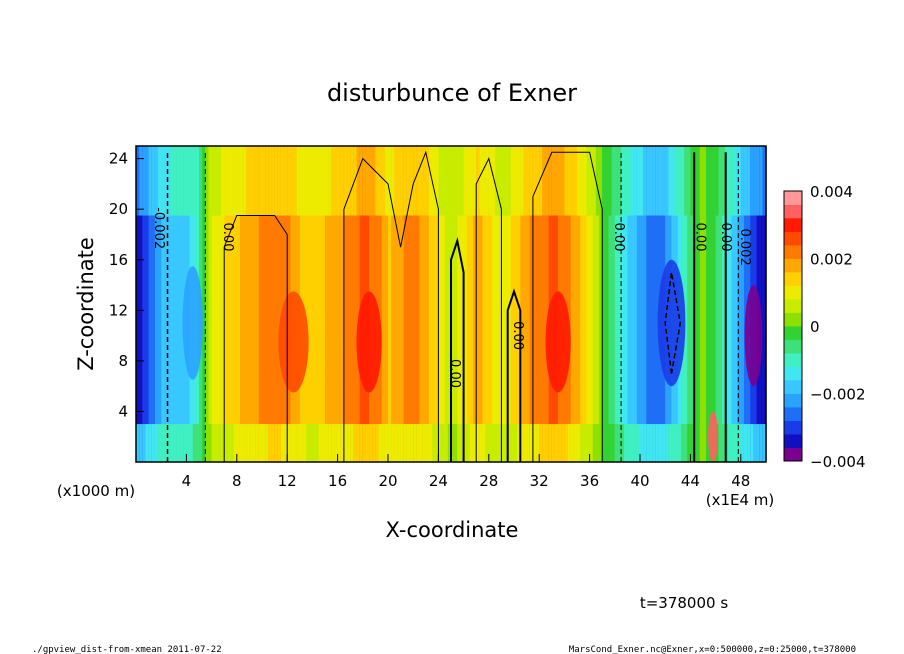 This screenshot has width=904, height=654. What do you see at coordinates (337, 481) in the screenshot?
I see `x-tick-label: 16` at bounding box center [337, 481].